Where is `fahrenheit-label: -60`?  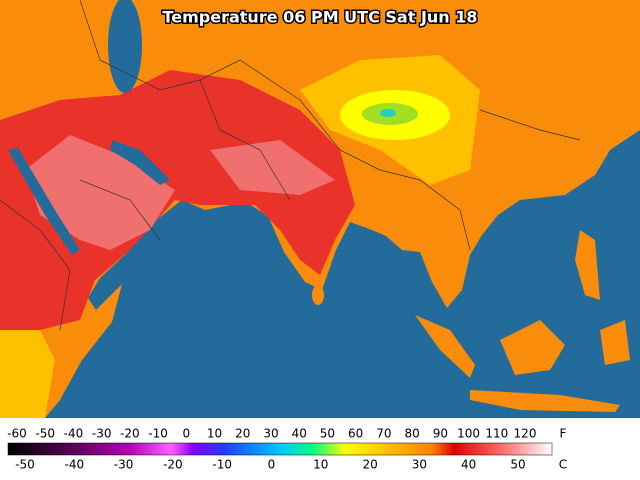
fahrenheit-label: -60 is located at coordinates (17, 434).